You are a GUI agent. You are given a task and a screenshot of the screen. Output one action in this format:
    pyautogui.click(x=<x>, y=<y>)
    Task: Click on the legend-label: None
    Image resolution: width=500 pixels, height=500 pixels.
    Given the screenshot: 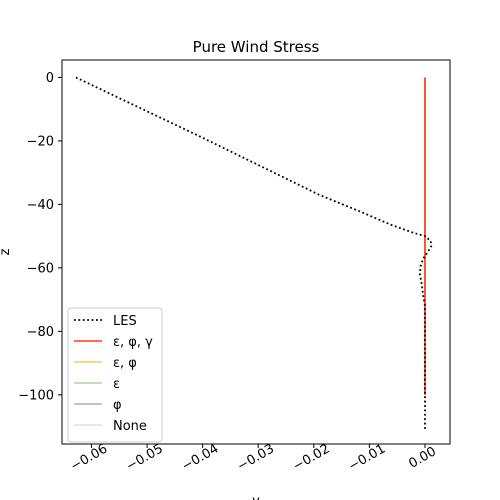 What is the action you would take?
    pyautogui.click(x=130, y=426)
    